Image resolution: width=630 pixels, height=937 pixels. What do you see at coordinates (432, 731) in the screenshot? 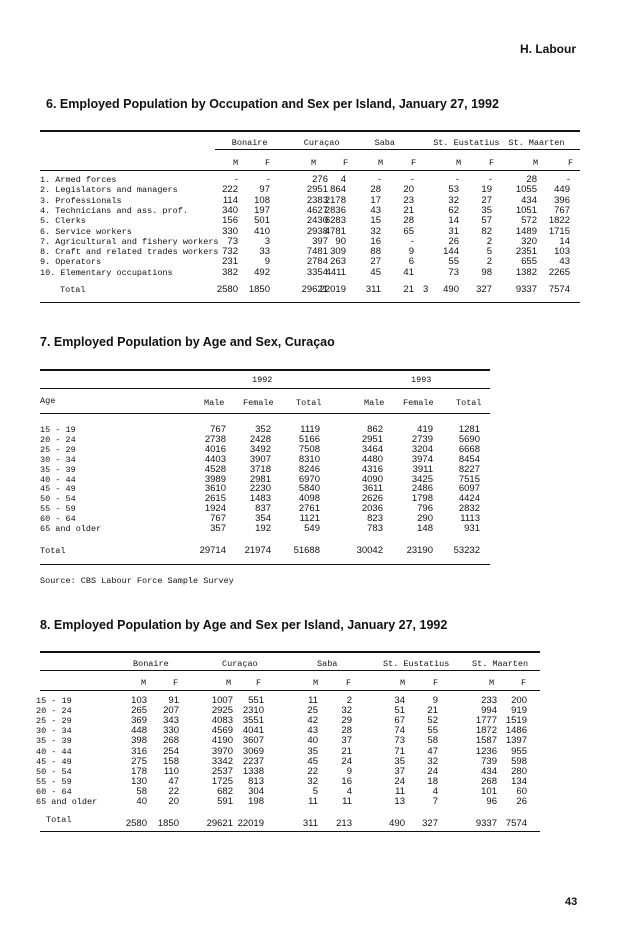
I see `table8-cell: 55` at bounding box center [432, 731].